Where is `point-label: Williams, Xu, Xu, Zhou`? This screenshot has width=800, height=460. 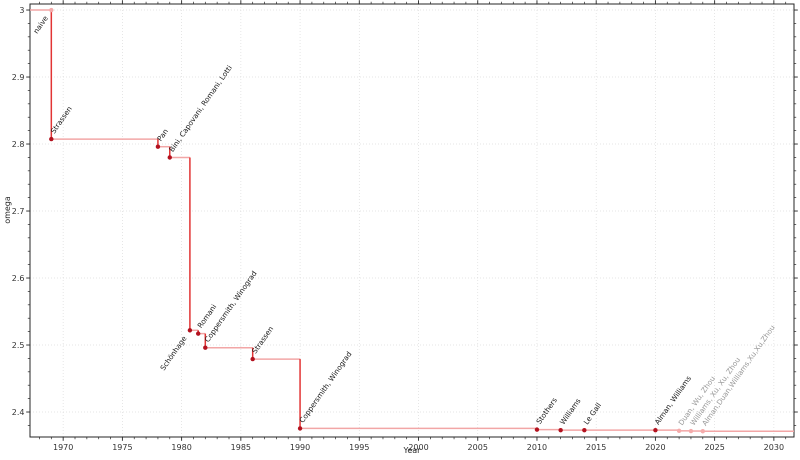 point-label: Williams, Xu, Xu, Zhou is located at coordinates (715, 392).